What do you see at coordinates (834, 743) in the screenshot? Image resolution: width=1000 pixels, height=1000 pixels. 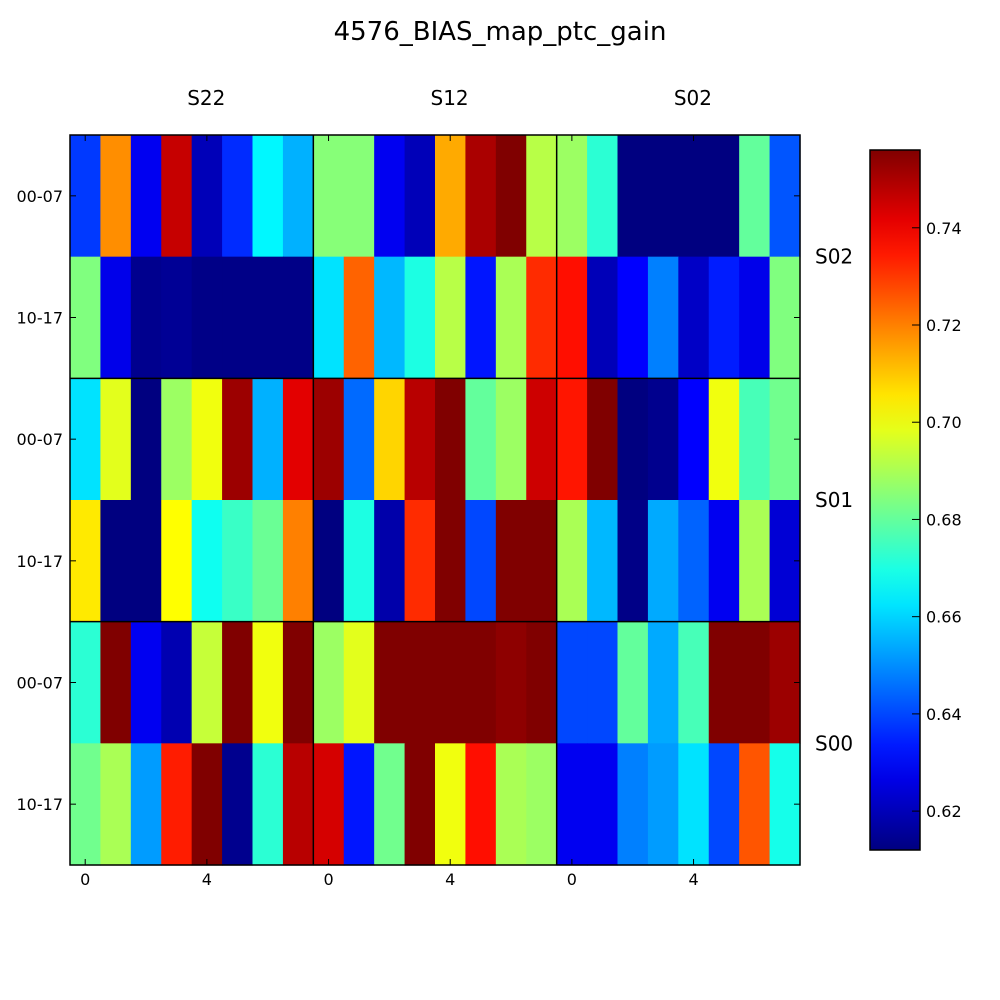 I see `row-group-label: S00` at bounding box center [834, 743].